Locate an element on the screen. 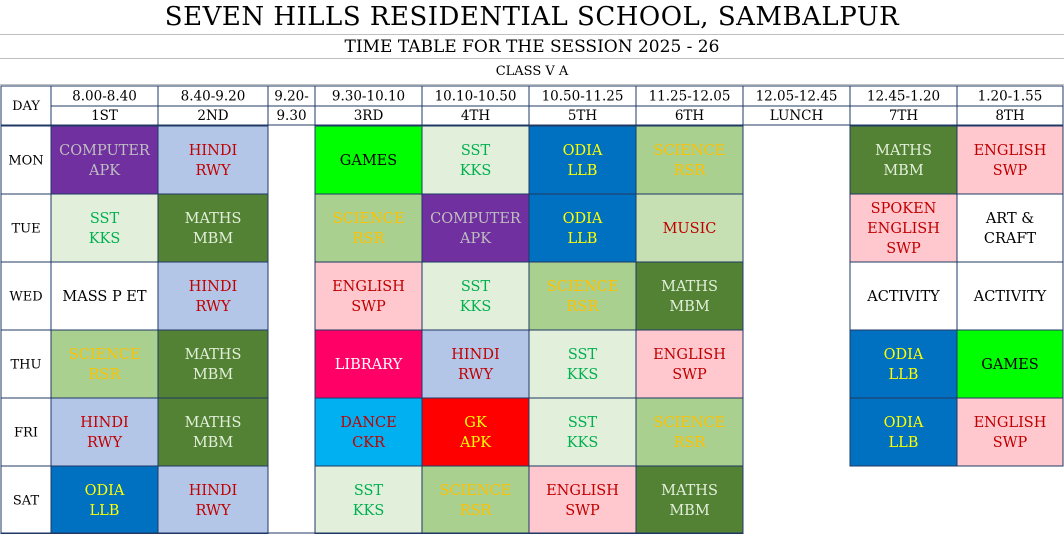  slot-time: 8.40-9.20 is located at coordinates (213, 97).